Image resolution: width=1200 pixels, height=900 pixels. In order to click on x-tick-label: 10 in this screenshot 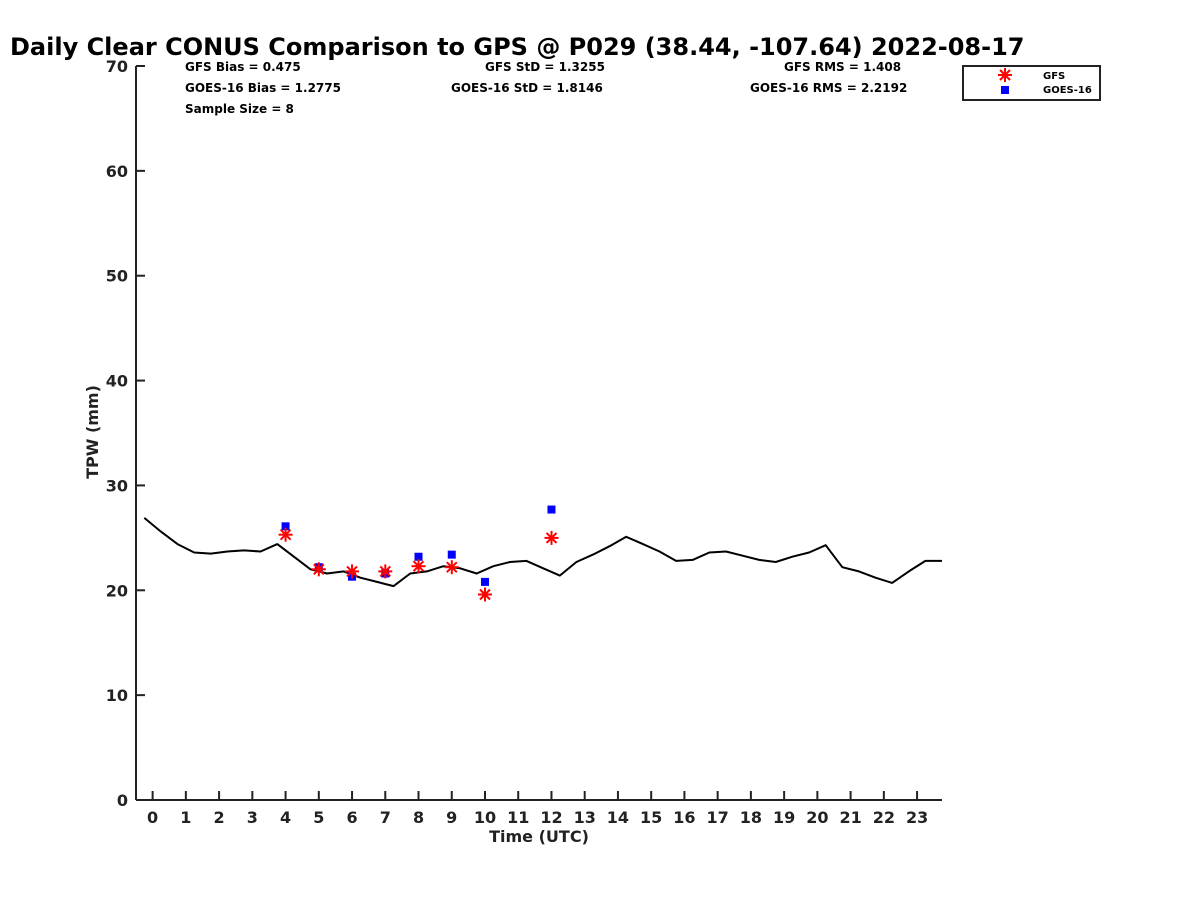, I will do `click(485, 817)`.